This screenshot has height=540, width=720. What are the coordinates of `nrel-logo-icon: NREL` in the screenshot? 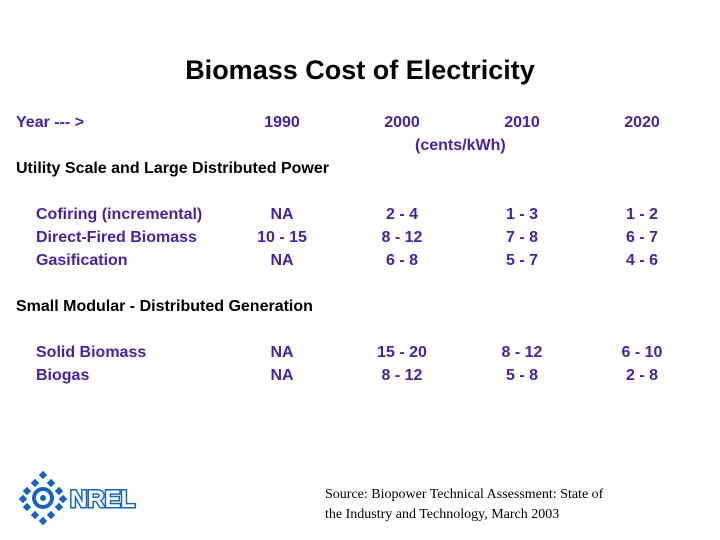 It's located at (77, 498).